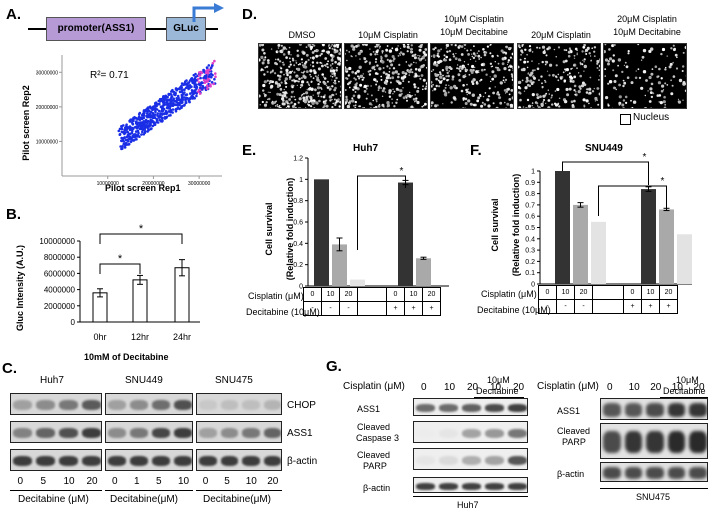 The width and height of the screenshot is (709, 511). What do you see at coordinates (47, 73) in the screenshot?
I see `scatter-ytick-label: 30000000` at bounding box center [47, 73].